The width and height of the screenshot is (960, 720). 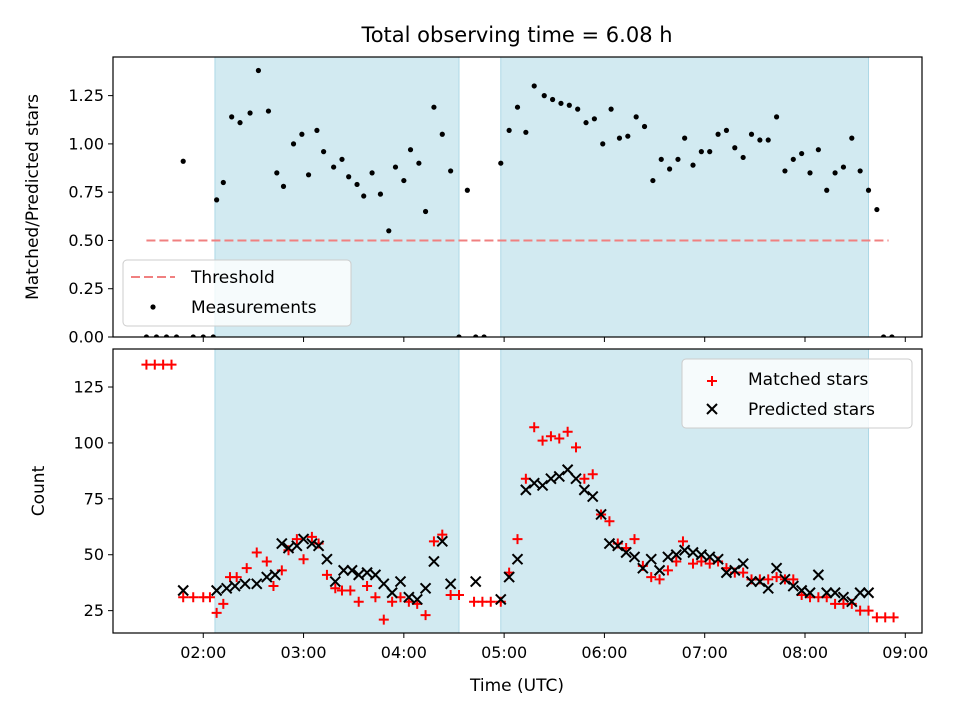 What do you see at coordinates (808, 380) in the screenshot?
I see `legend-matched-label: Matched stars` at bounding box center [808, 380].